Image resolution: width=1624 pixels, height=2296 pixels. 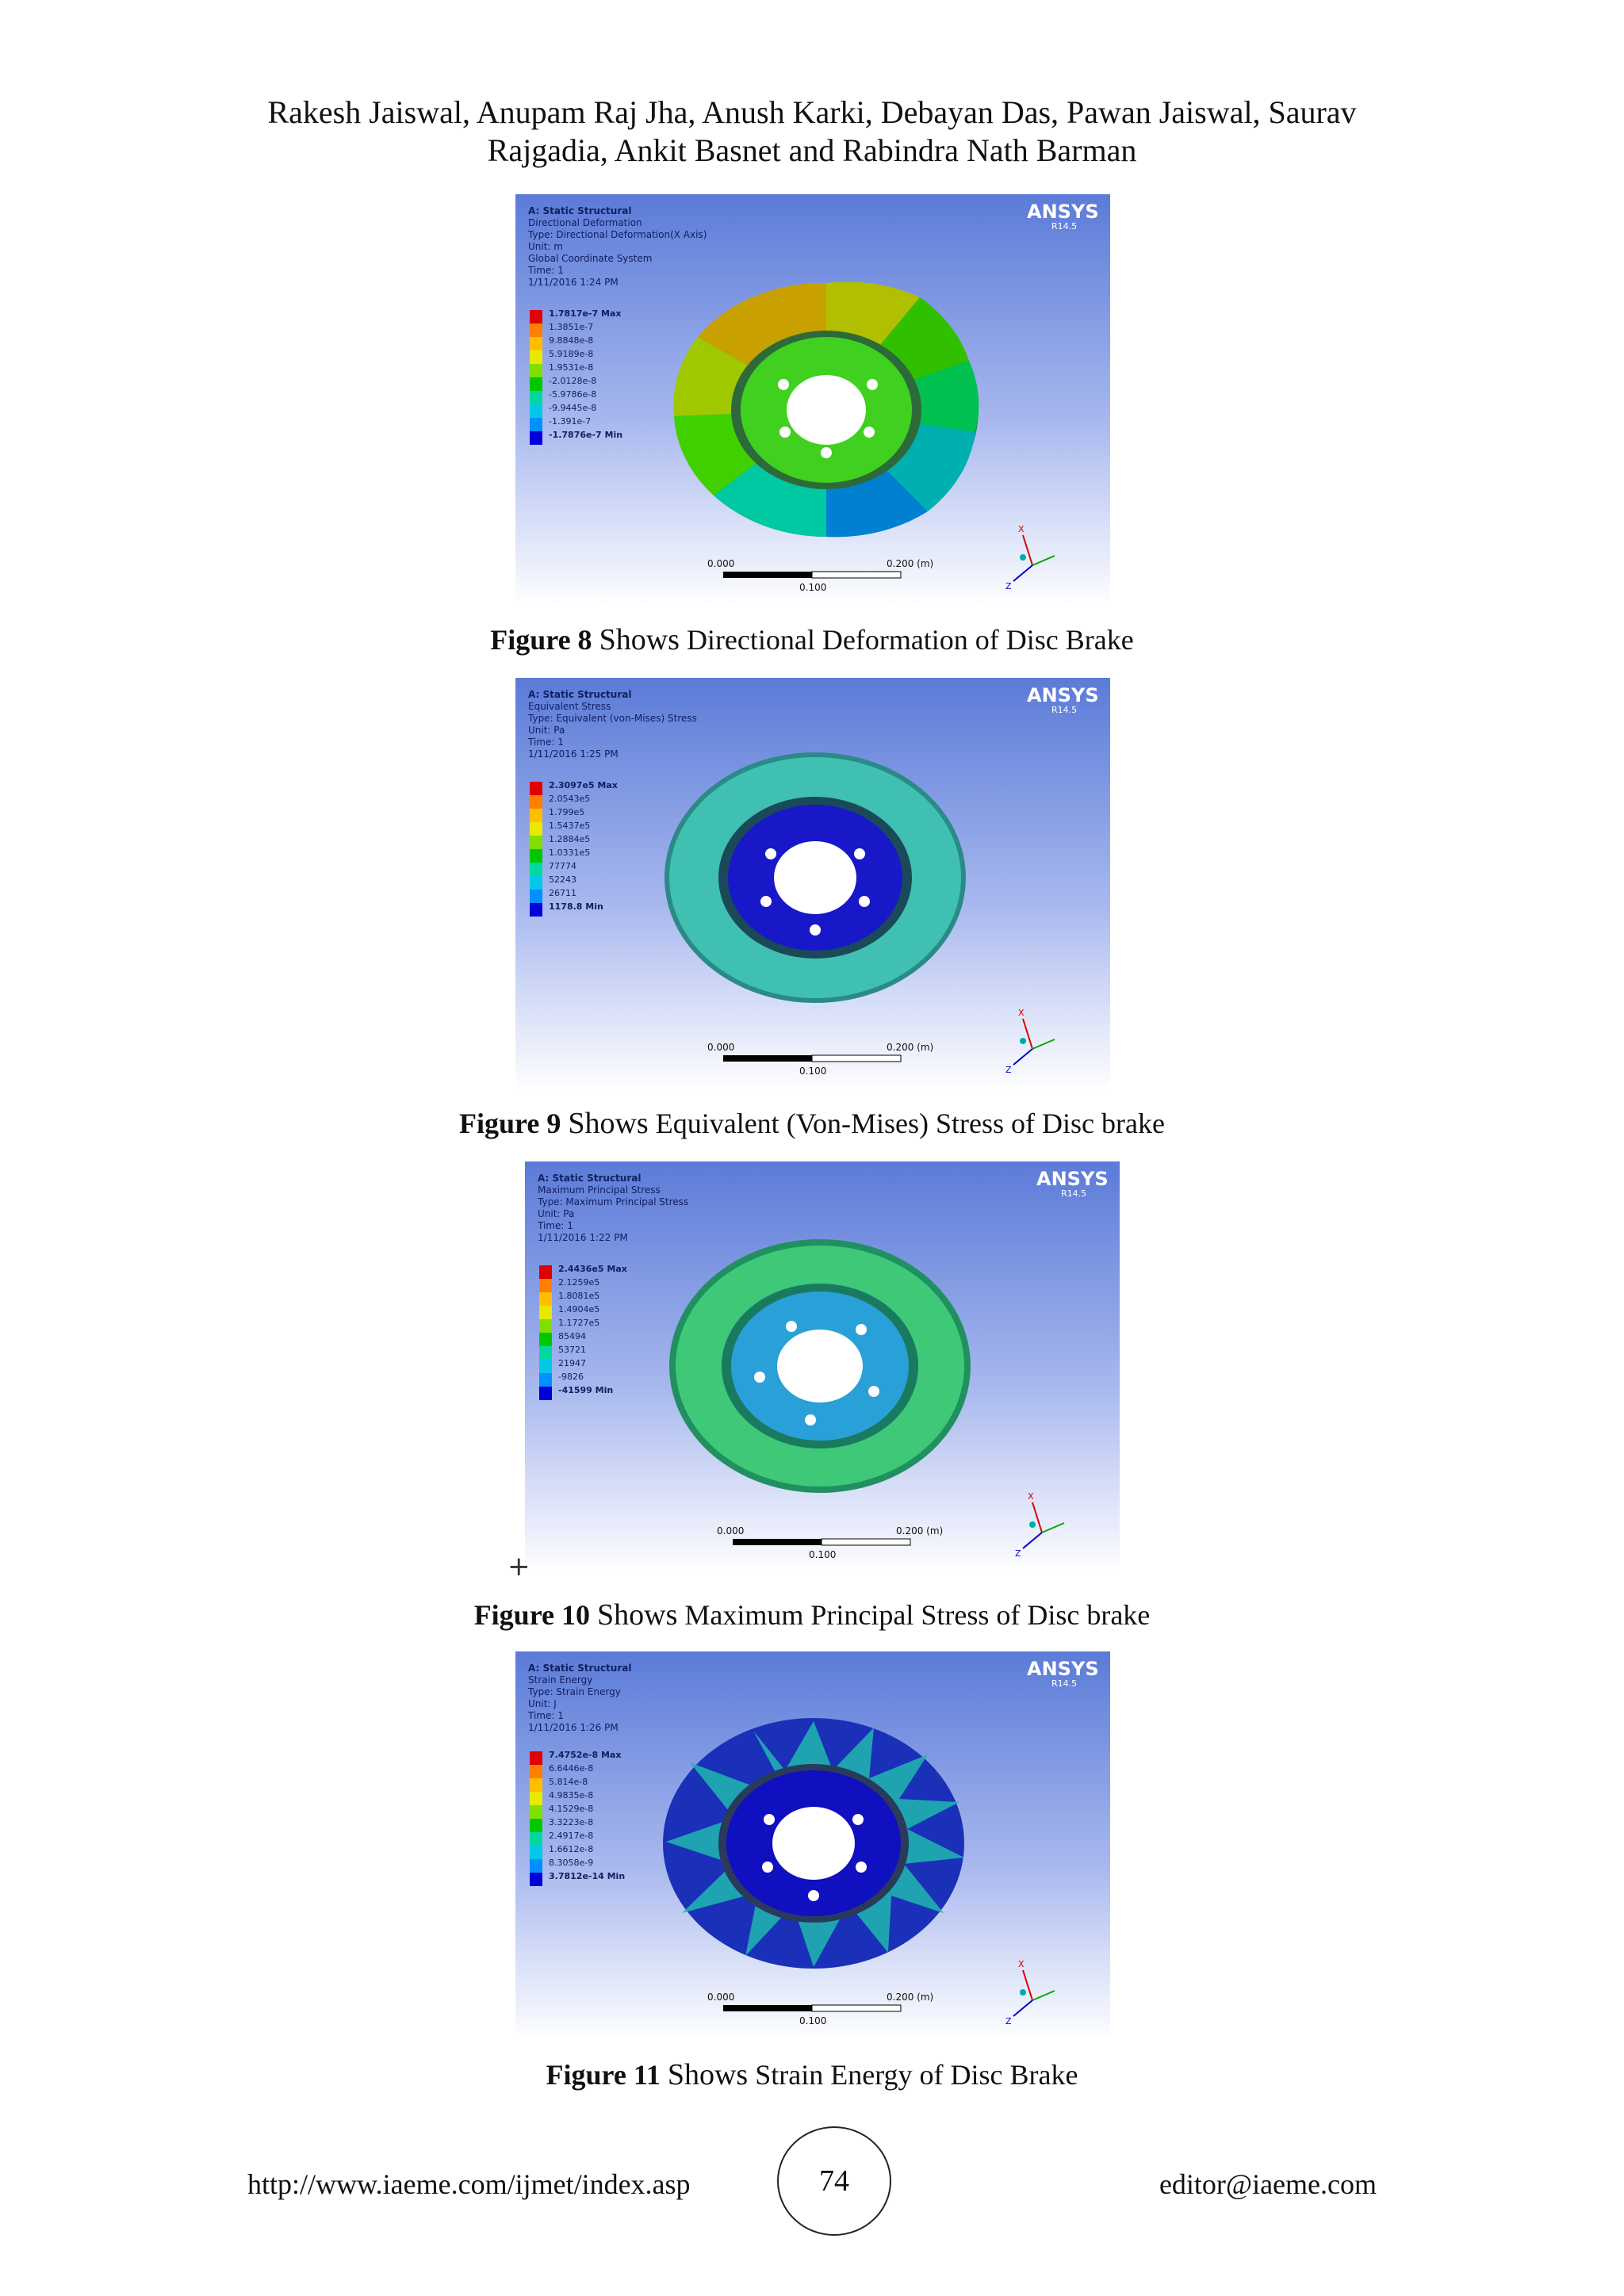 What do you see at coordinates (572, 408) in the screenshot?
I see `legend-label: -9.9445e-8` at bounding box center [572, 408].